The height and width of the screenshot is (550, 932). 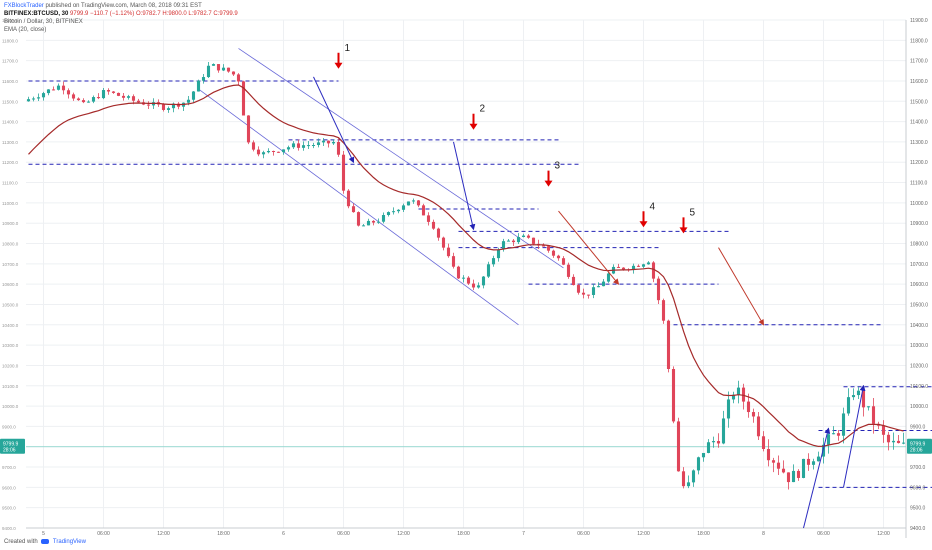 What do you see at coordinates (918, 445) in the screenshot?
I see `last-price-value-right: 9799.9` at bounding box center [918, 445].